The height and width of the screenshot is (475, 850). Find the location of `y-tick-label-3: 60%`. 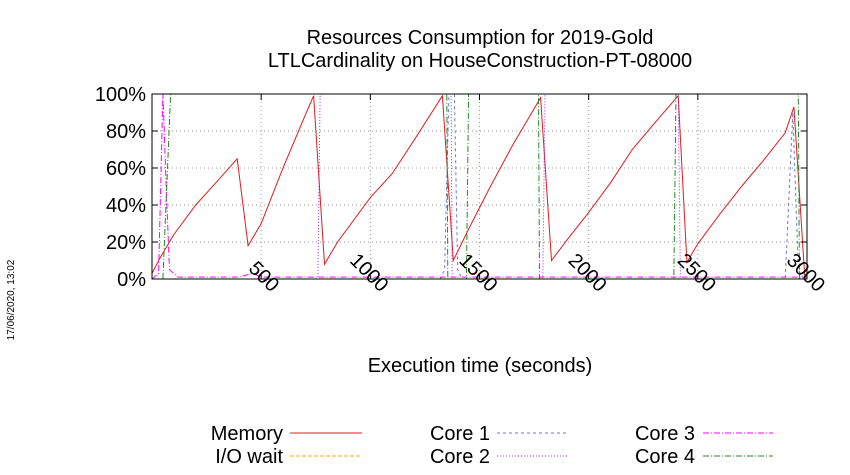

y-tick-label-3: 60% is located at coordinates (126, 169).